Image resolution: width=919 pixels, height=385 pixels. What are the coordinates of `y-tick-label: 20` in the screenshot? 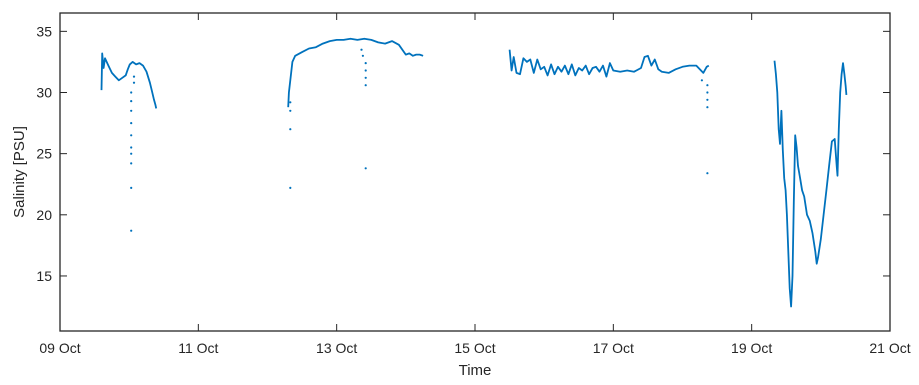 It's located at (44, 215).